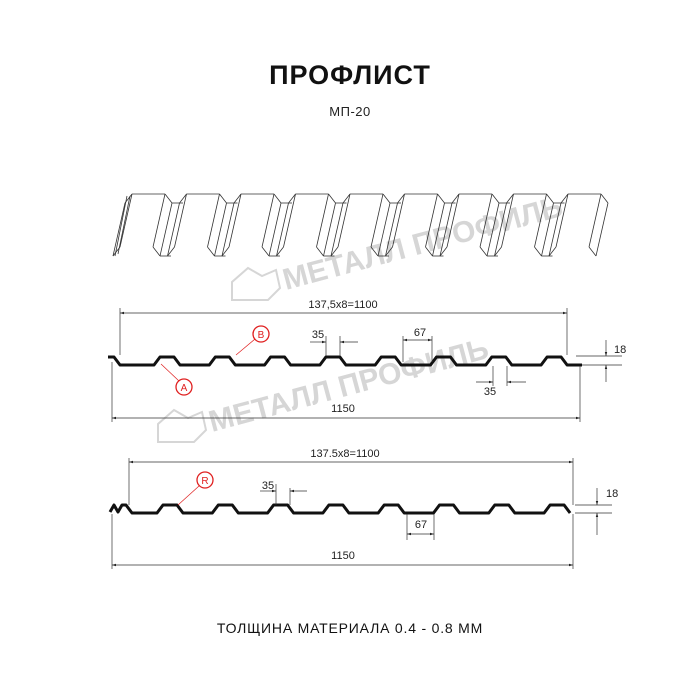  I want to click on marker-a-circle, so click(184, 387).